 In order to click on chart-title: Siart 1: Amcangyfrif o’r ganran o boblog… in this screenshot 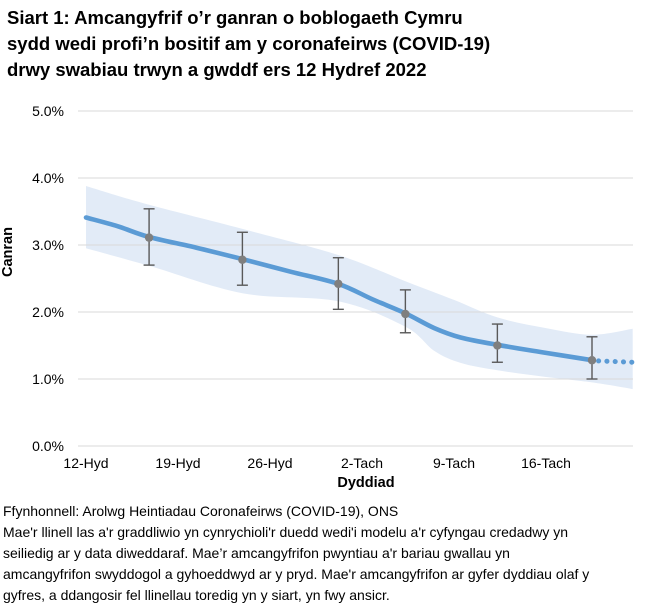, I will do `click(248, 44)`.